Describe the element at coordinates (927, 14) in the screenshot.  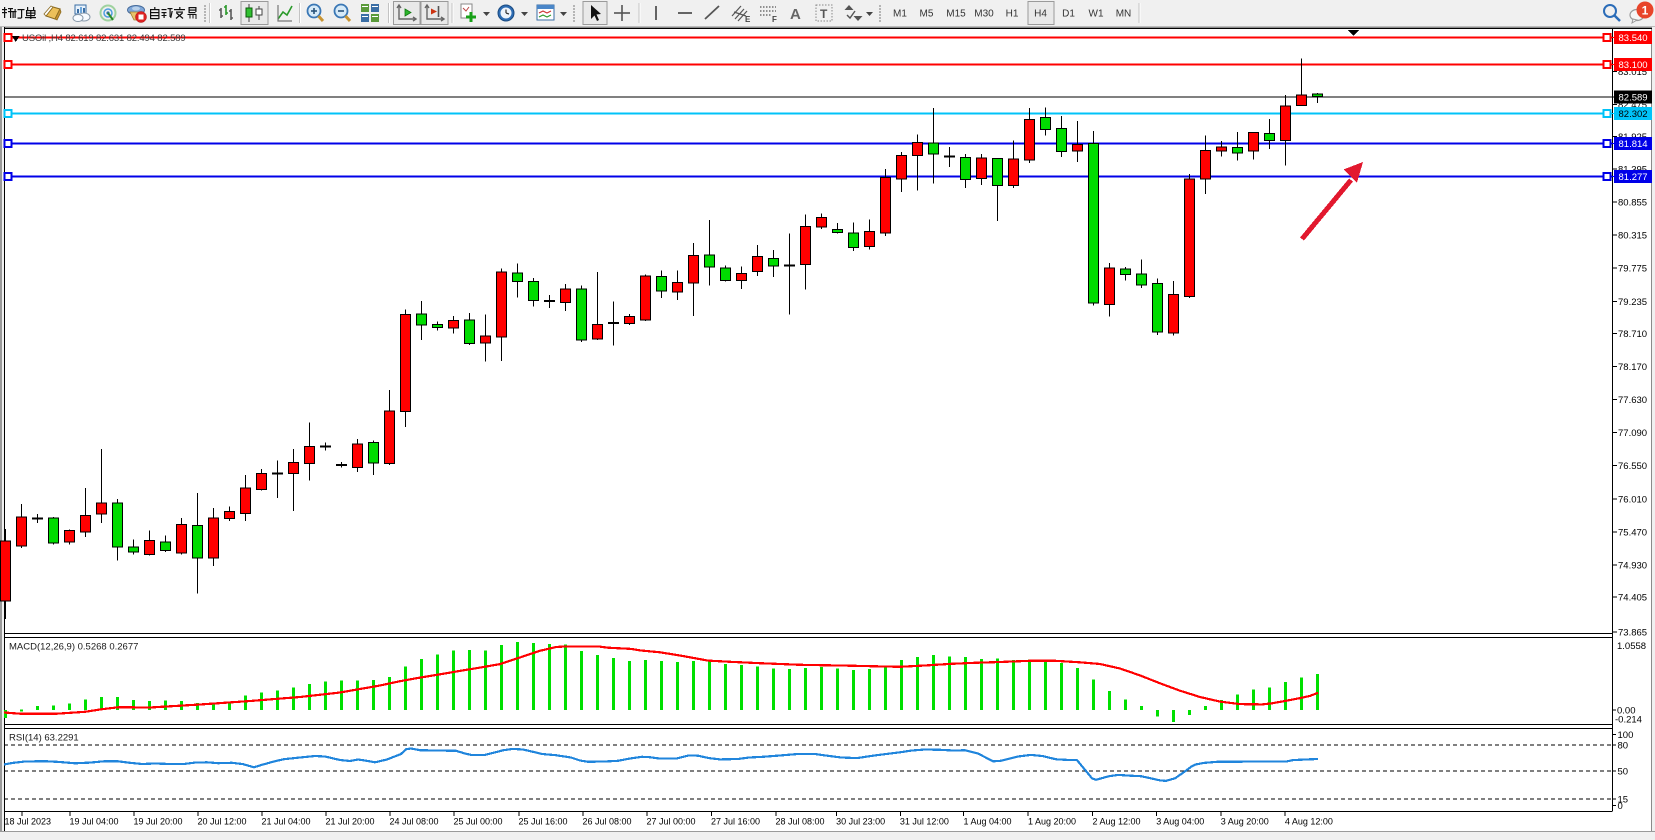
I see `svg-text: M5` at that location.